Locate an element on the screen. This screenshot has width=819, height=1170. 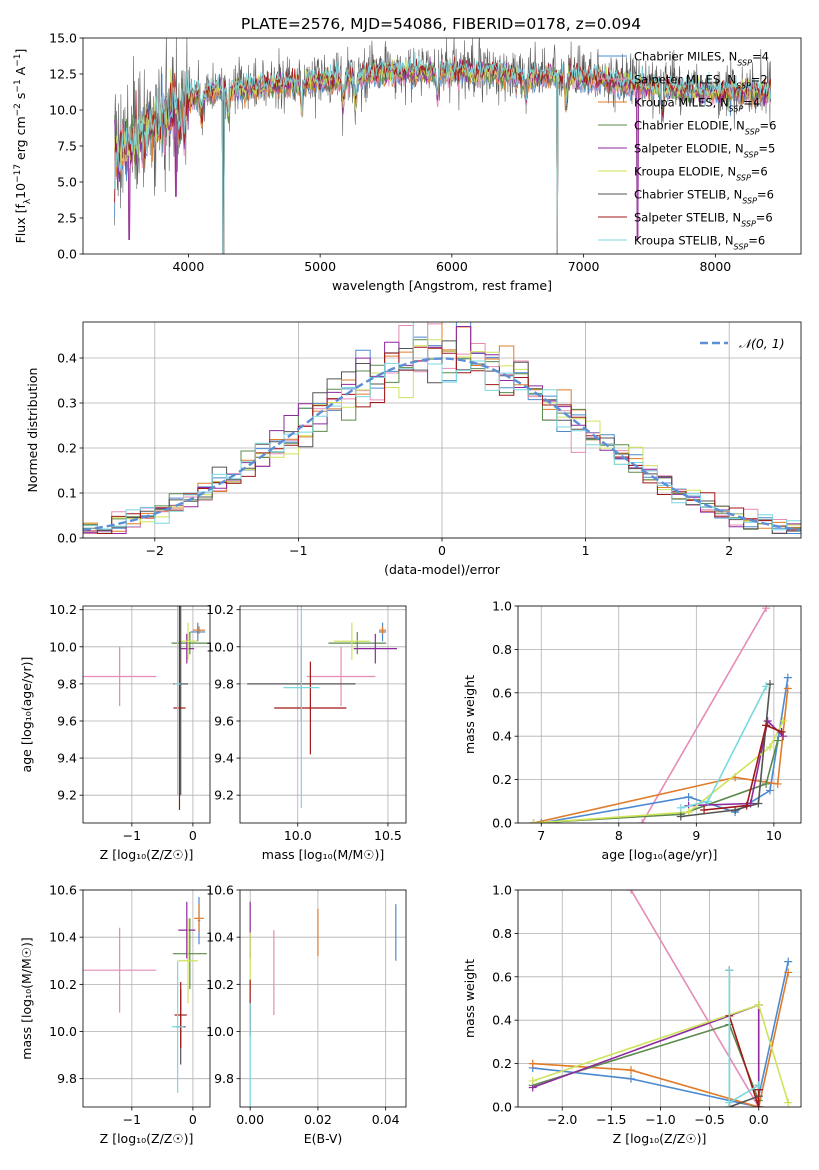
x-tick-label: 6000 is located at coordinates (452, 266).